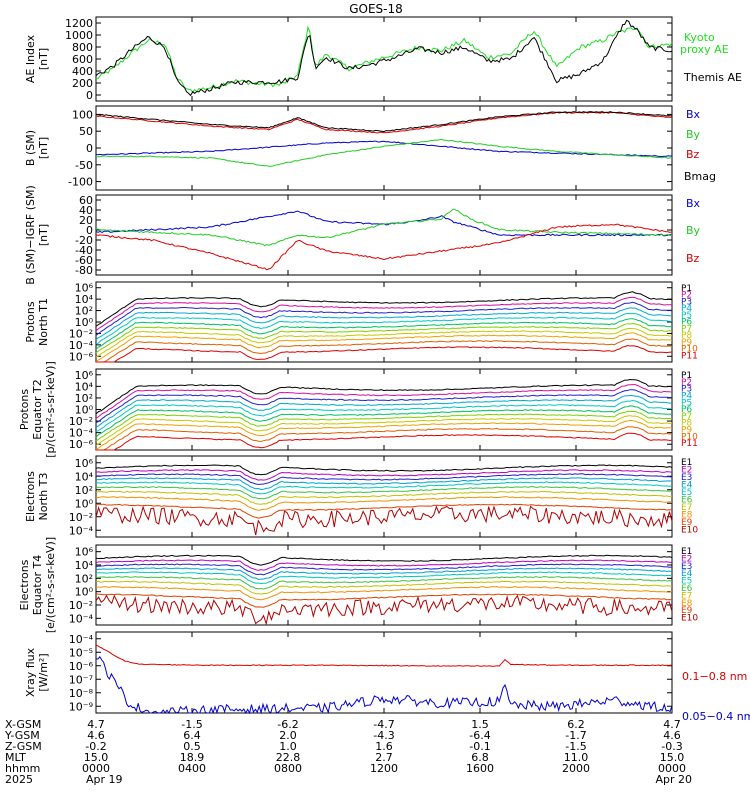 The height and width of the screenshot is (804, 750). I want to click on orbit-cell: 2000, so click(576, 768).